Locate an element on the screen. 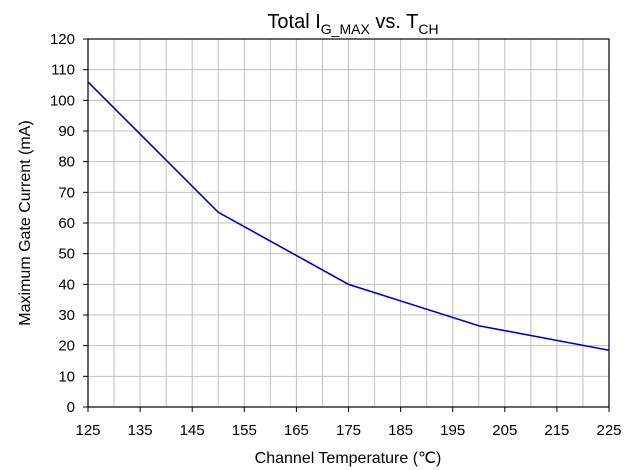  y-axis-label: Maximum Gate Current (mA) is located at coordinates (25, 222).